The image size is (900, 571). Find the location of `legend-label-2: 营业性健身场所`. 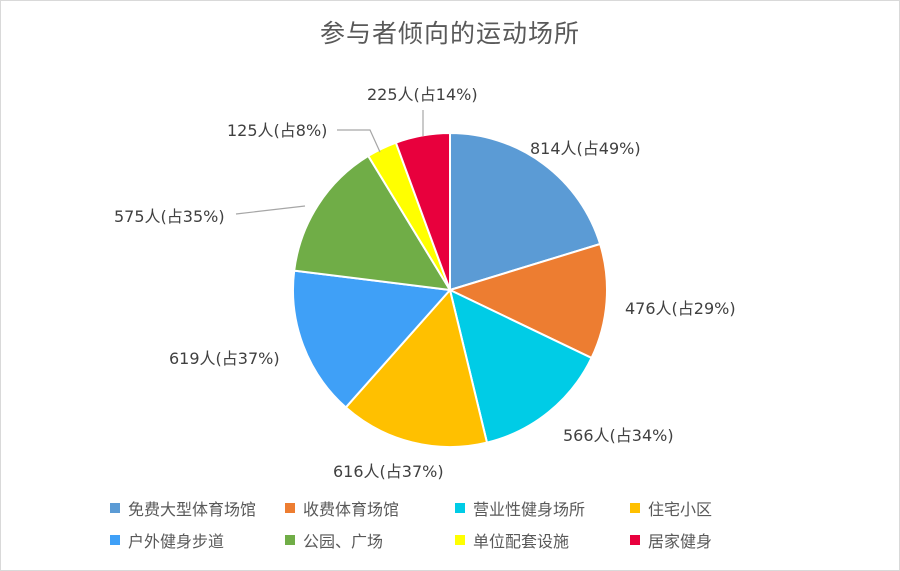

legend-label-2: 营业性健身场所 is located at coordinates (529, 509).